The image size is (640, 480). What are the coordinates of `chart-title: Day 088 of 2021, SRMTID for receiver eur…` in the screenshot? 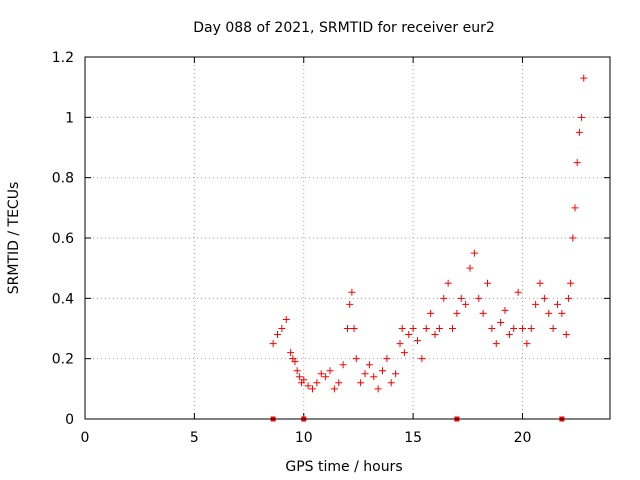 It's located at (344, 28).